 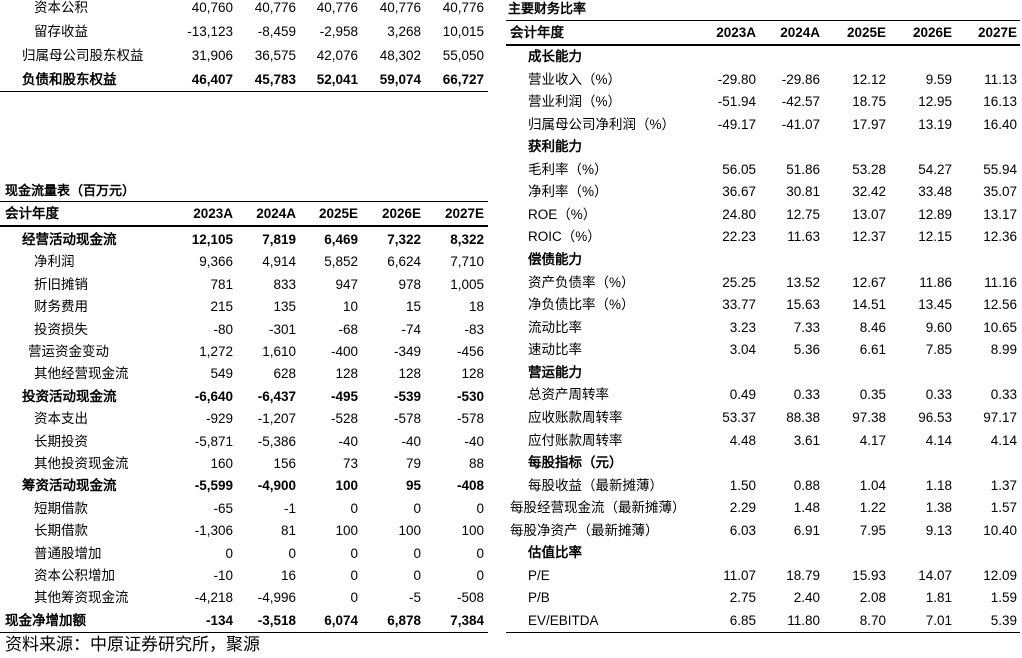 I want to click on cell-value: 12.89, so click(x=935, y=214).